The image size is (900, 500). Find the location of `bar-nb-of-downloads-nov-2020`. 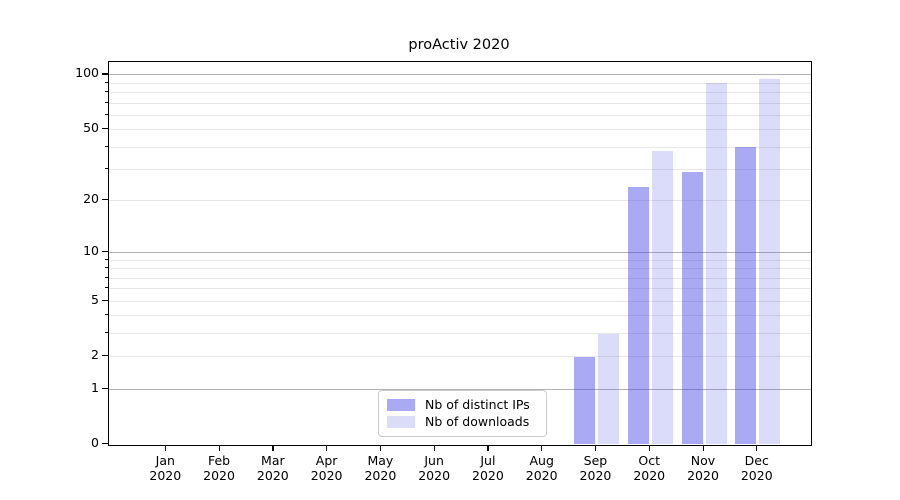

bar-nb-of-downloads-nov-2020 is located at coordinates (716, 264).